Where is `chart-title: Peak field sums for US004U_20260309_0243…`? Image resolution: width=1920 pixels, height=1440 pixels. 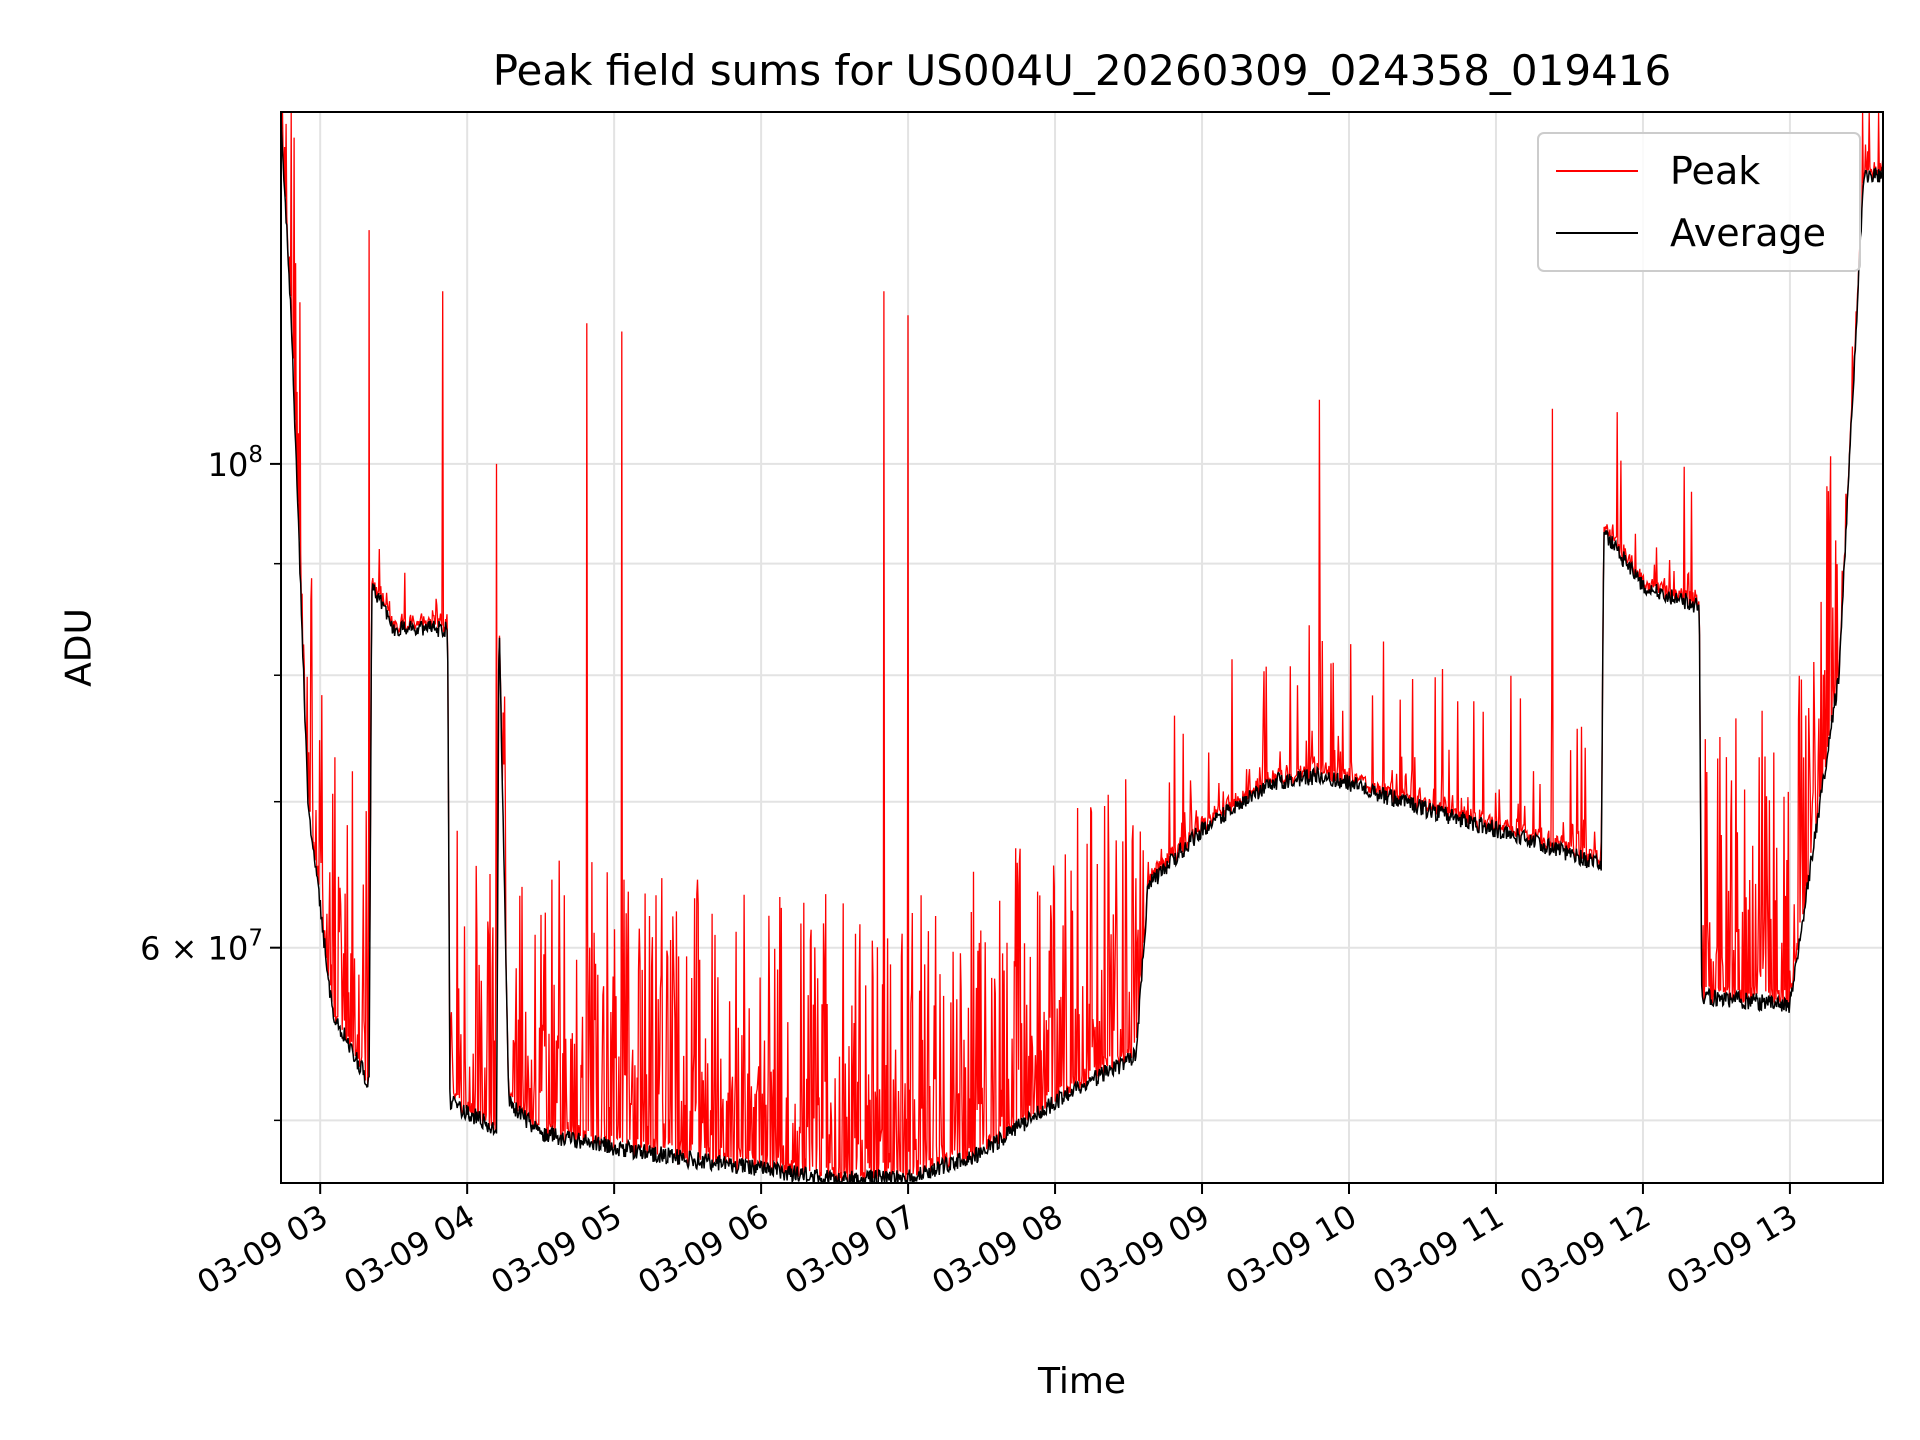
chart-title: Peak field sums for US004U_20260309_0243… is located at coordinates (1082, 70).